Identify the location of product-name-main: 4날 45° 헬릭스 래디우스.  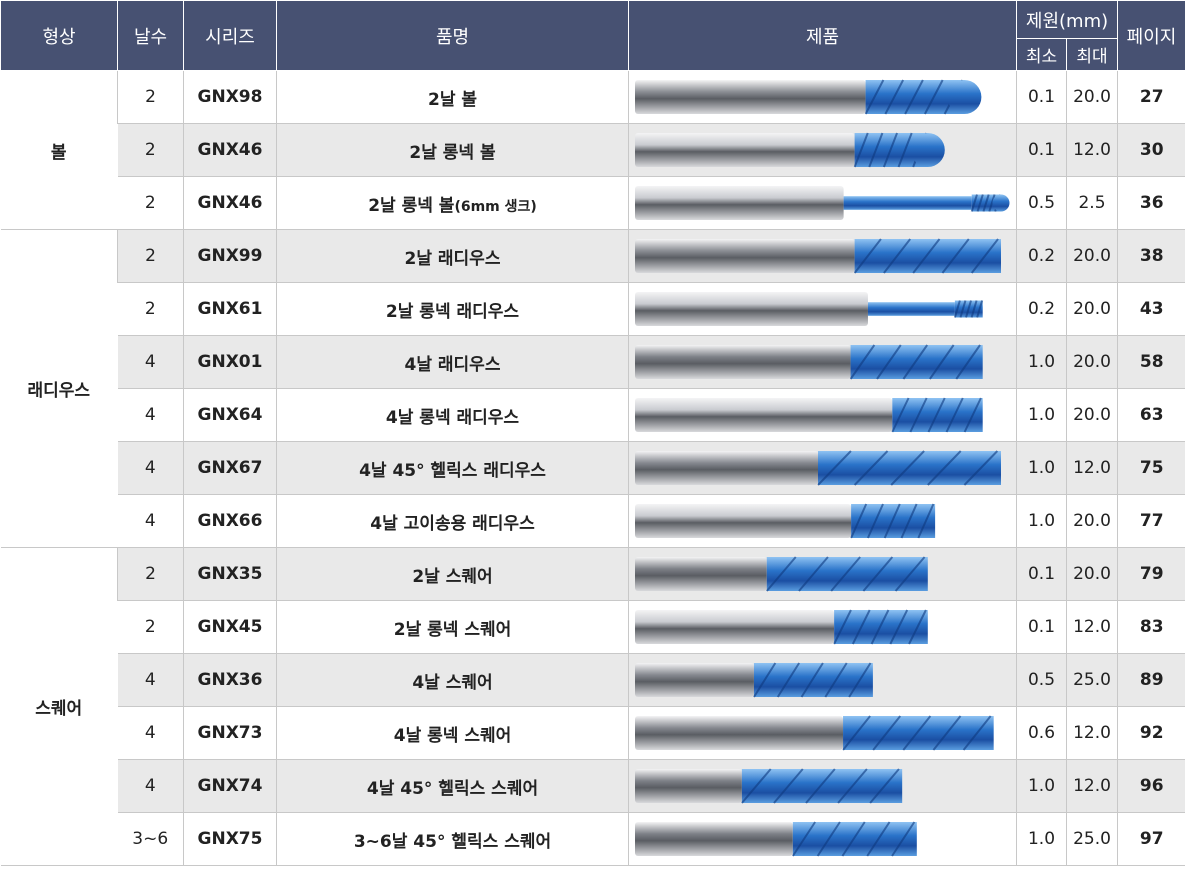
(452, 470).